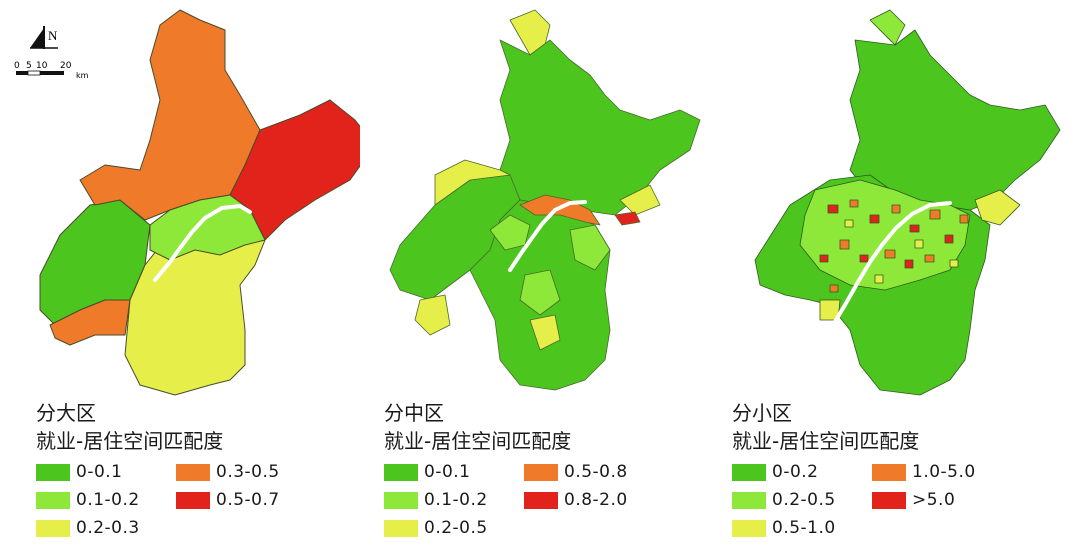 The height and width of the screenshot is (550, 1080). I want to click on north-arrow-icon: N, so click(44, 37).